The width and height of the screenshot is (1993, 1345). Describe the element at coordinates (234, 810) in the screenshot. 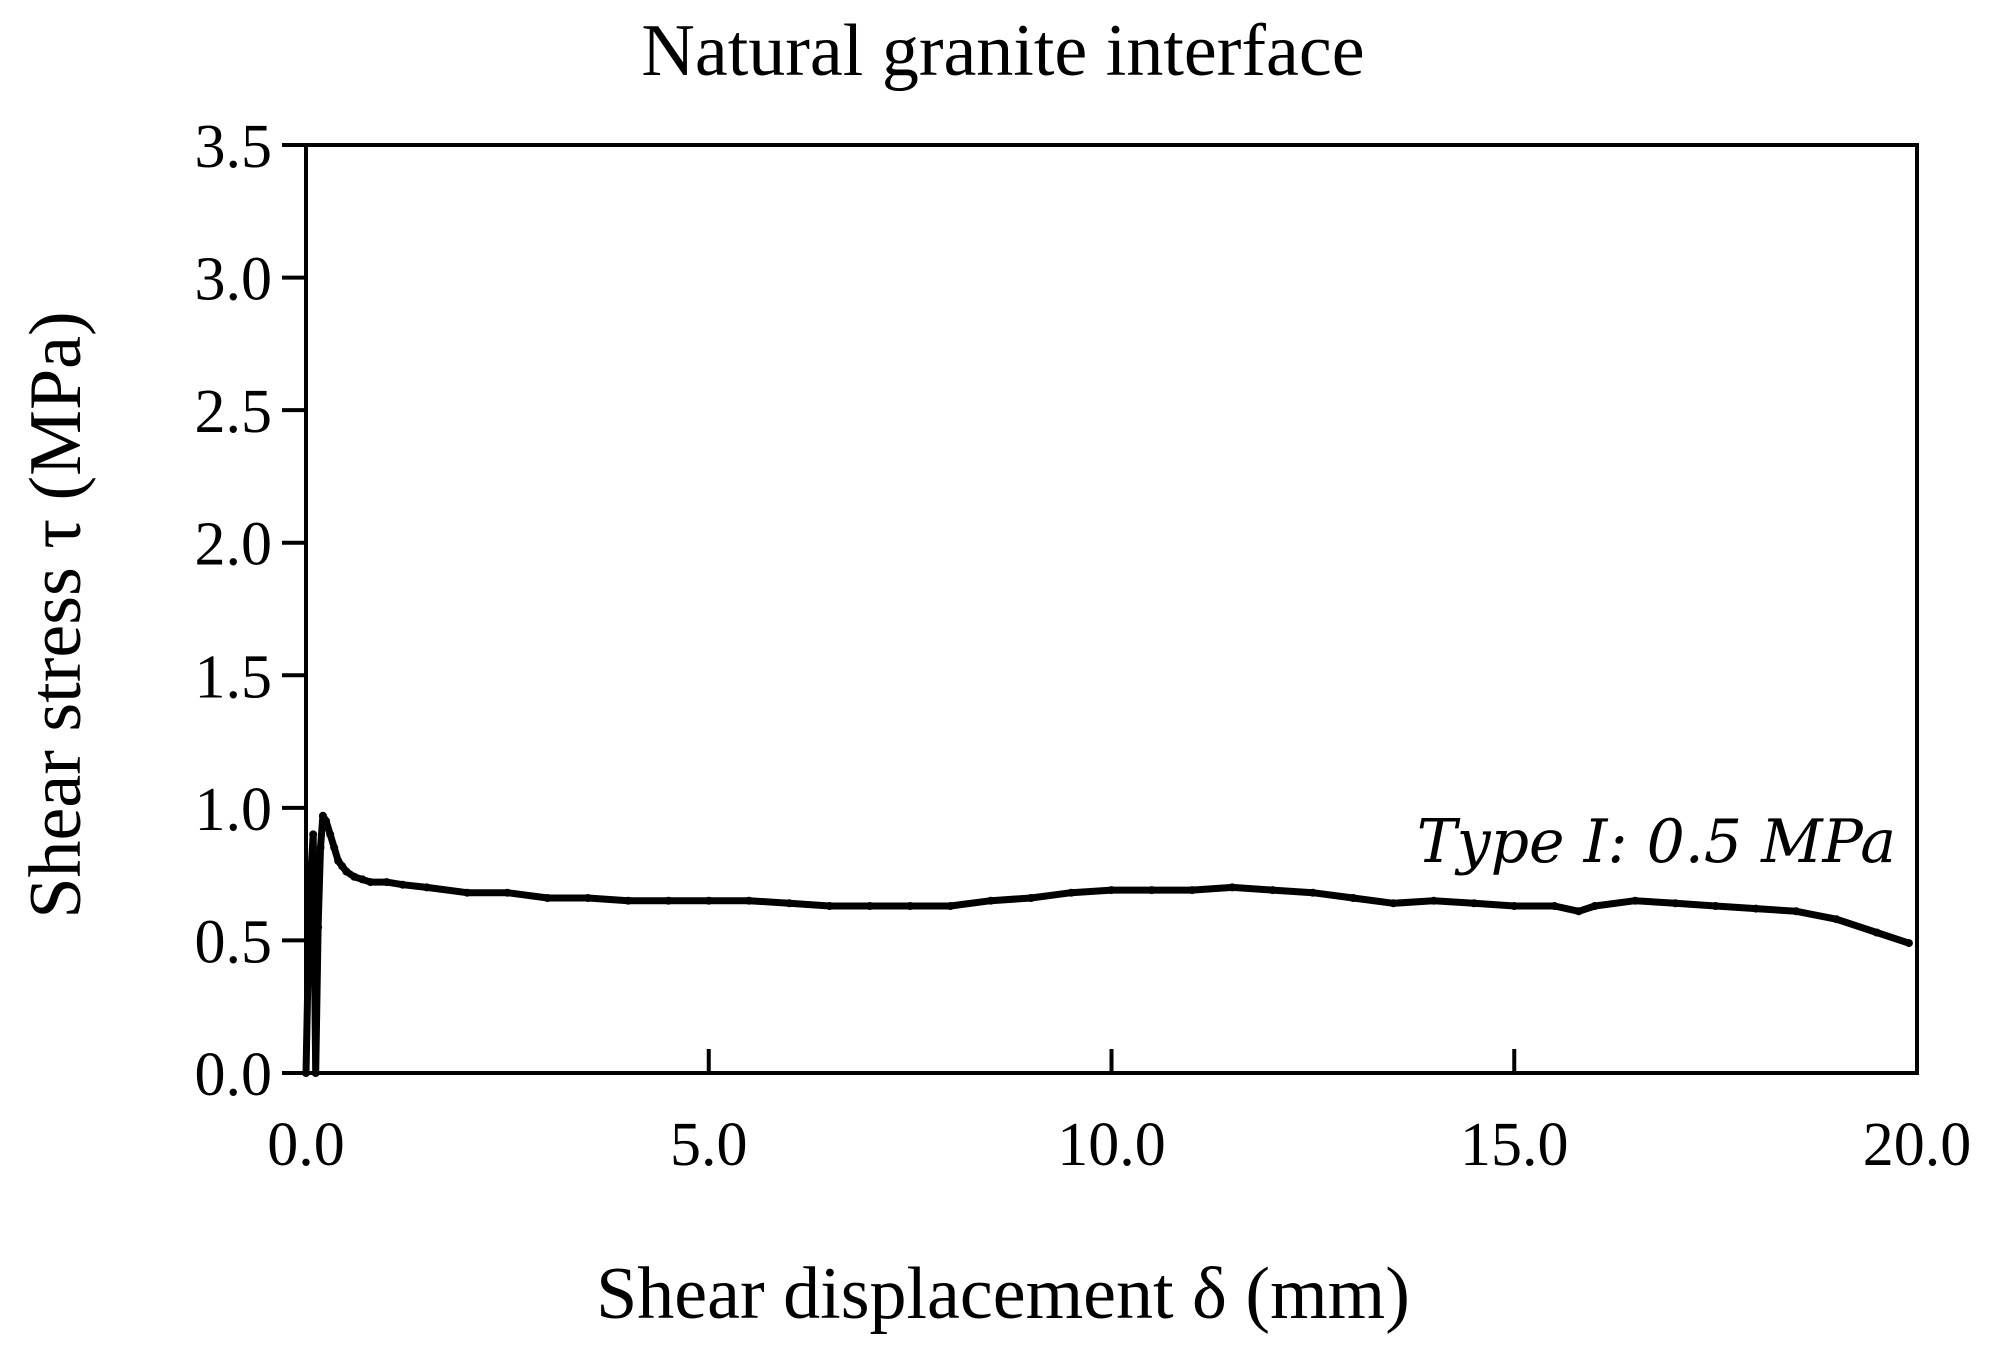

I see `y-tick-label: 1.0` at that location.